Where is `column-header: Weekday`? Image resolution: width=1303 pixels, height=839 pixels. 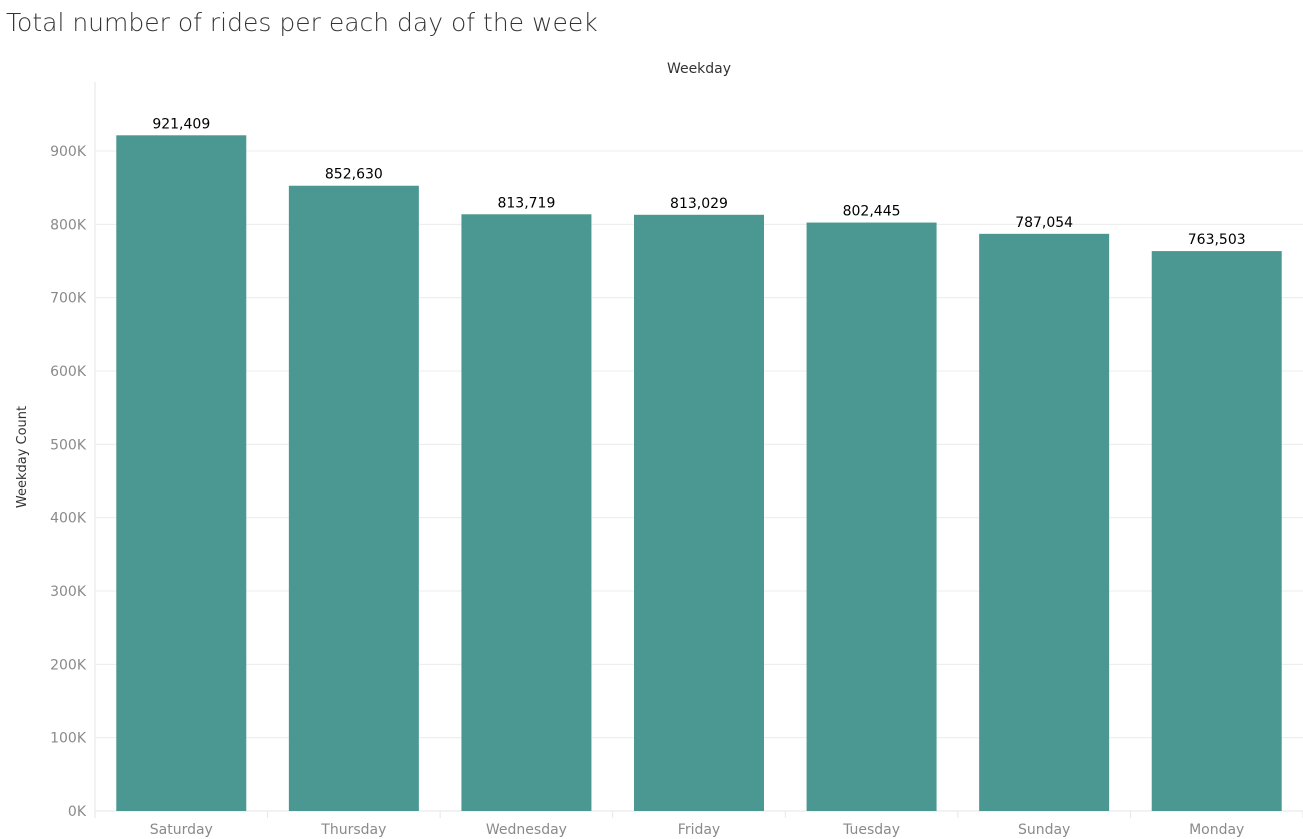 column-header: Weekday is located at coordinates (699, 69).